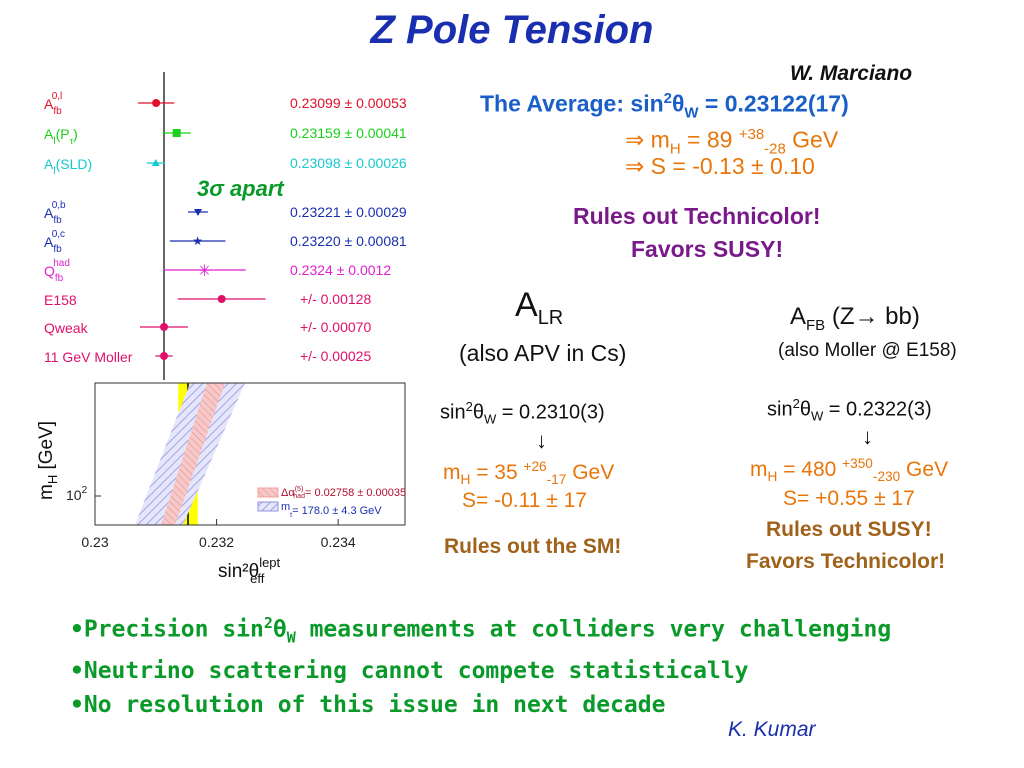 This screenshot has height=768, width=1024. Describe the element at coordinates (94, 542) in the screenshot. I see `x-tick-label: 0.23` at that location.